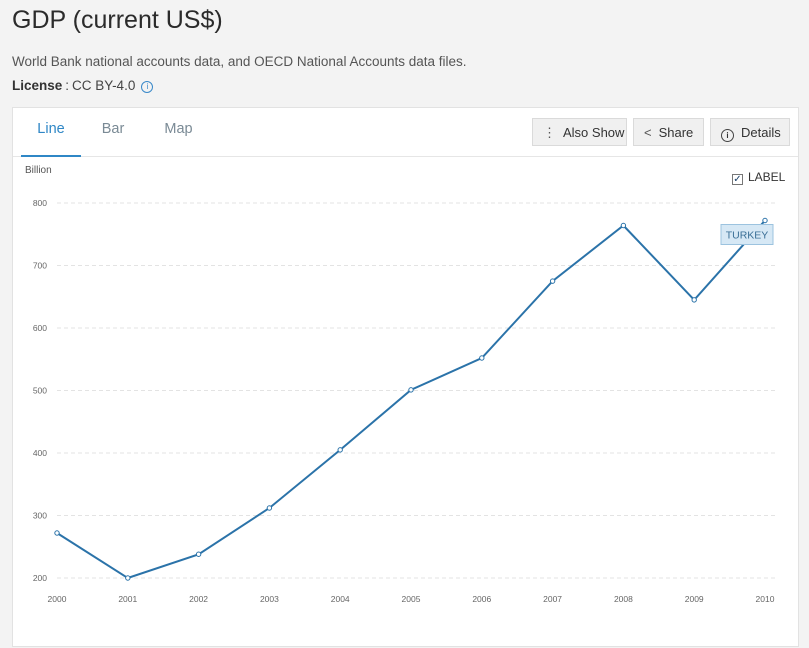 This screenshot has width=809, height=648. Describe the element at coordinates (104, 85) in the screenshot. I see `license-value: CC BY-4.0` at that location.